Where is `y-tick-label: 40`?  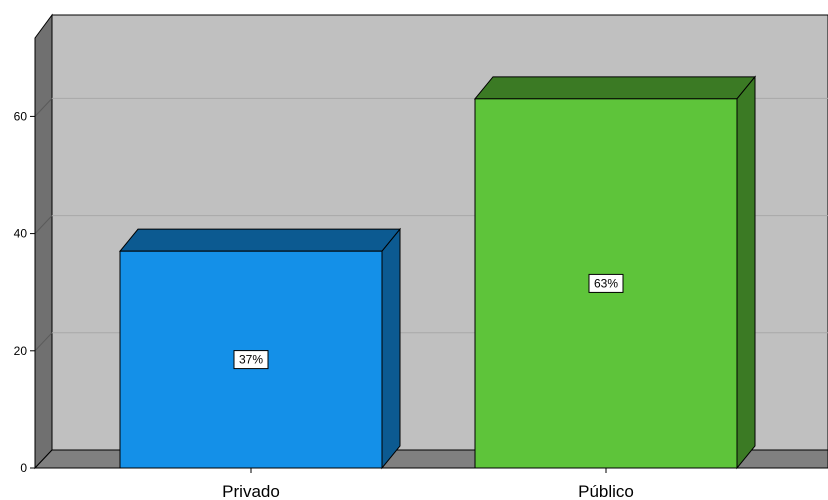
y-tick-label: 40 is located at coordinates (21, 234).